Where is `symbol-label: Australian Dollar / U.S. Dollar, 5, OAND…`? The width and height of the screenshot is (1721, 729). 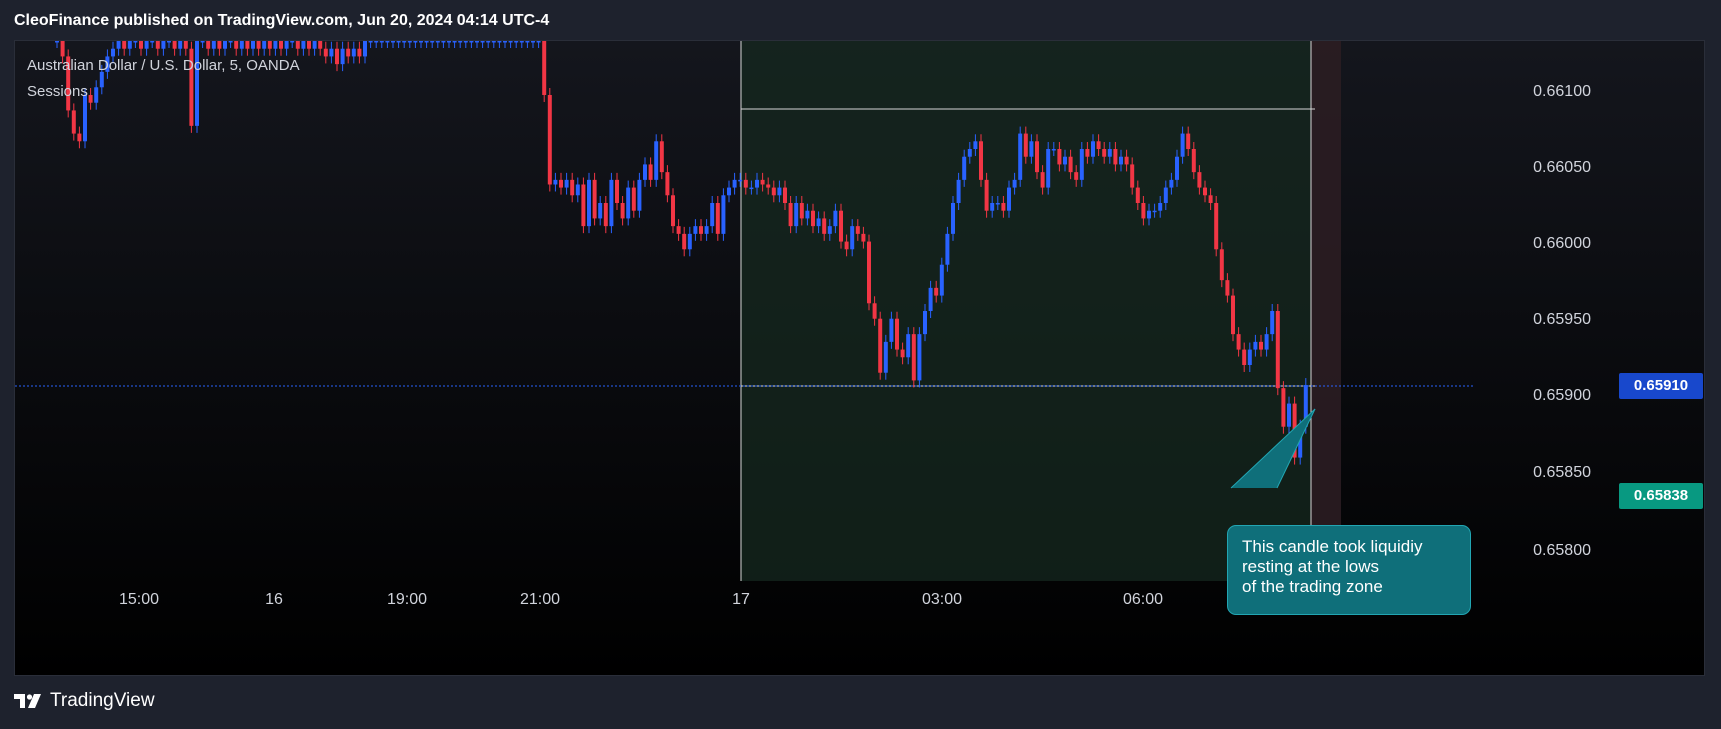 symbol-label: Australian Dollar / U.S. Dollar, 5, OAND… is located at coordinates (163, 65).